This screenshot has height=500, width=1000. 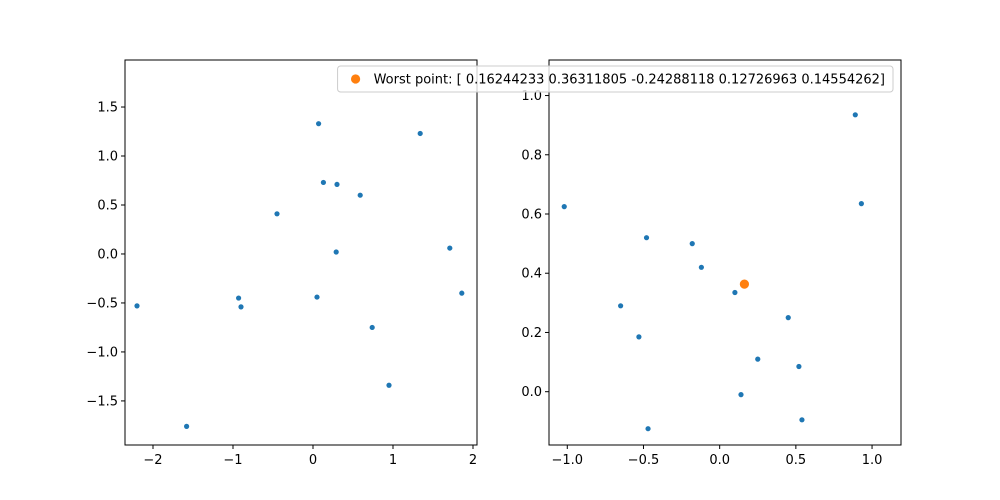 What do you see at coordinates (872, 460) in the screenshot?
I see `x-tick-label: 1.0` at bounding box center [872, 460].